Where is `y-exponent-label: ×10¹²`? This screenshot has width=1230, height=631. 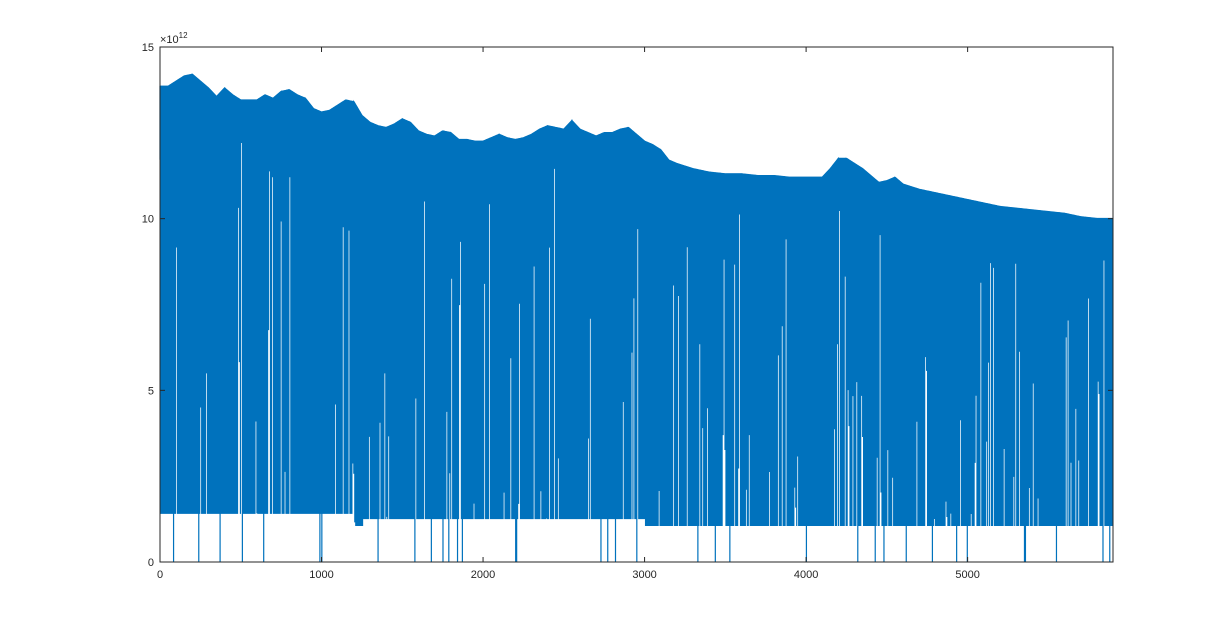
y-exponent-label: ×10¹² is located at coordinates (174, 38).